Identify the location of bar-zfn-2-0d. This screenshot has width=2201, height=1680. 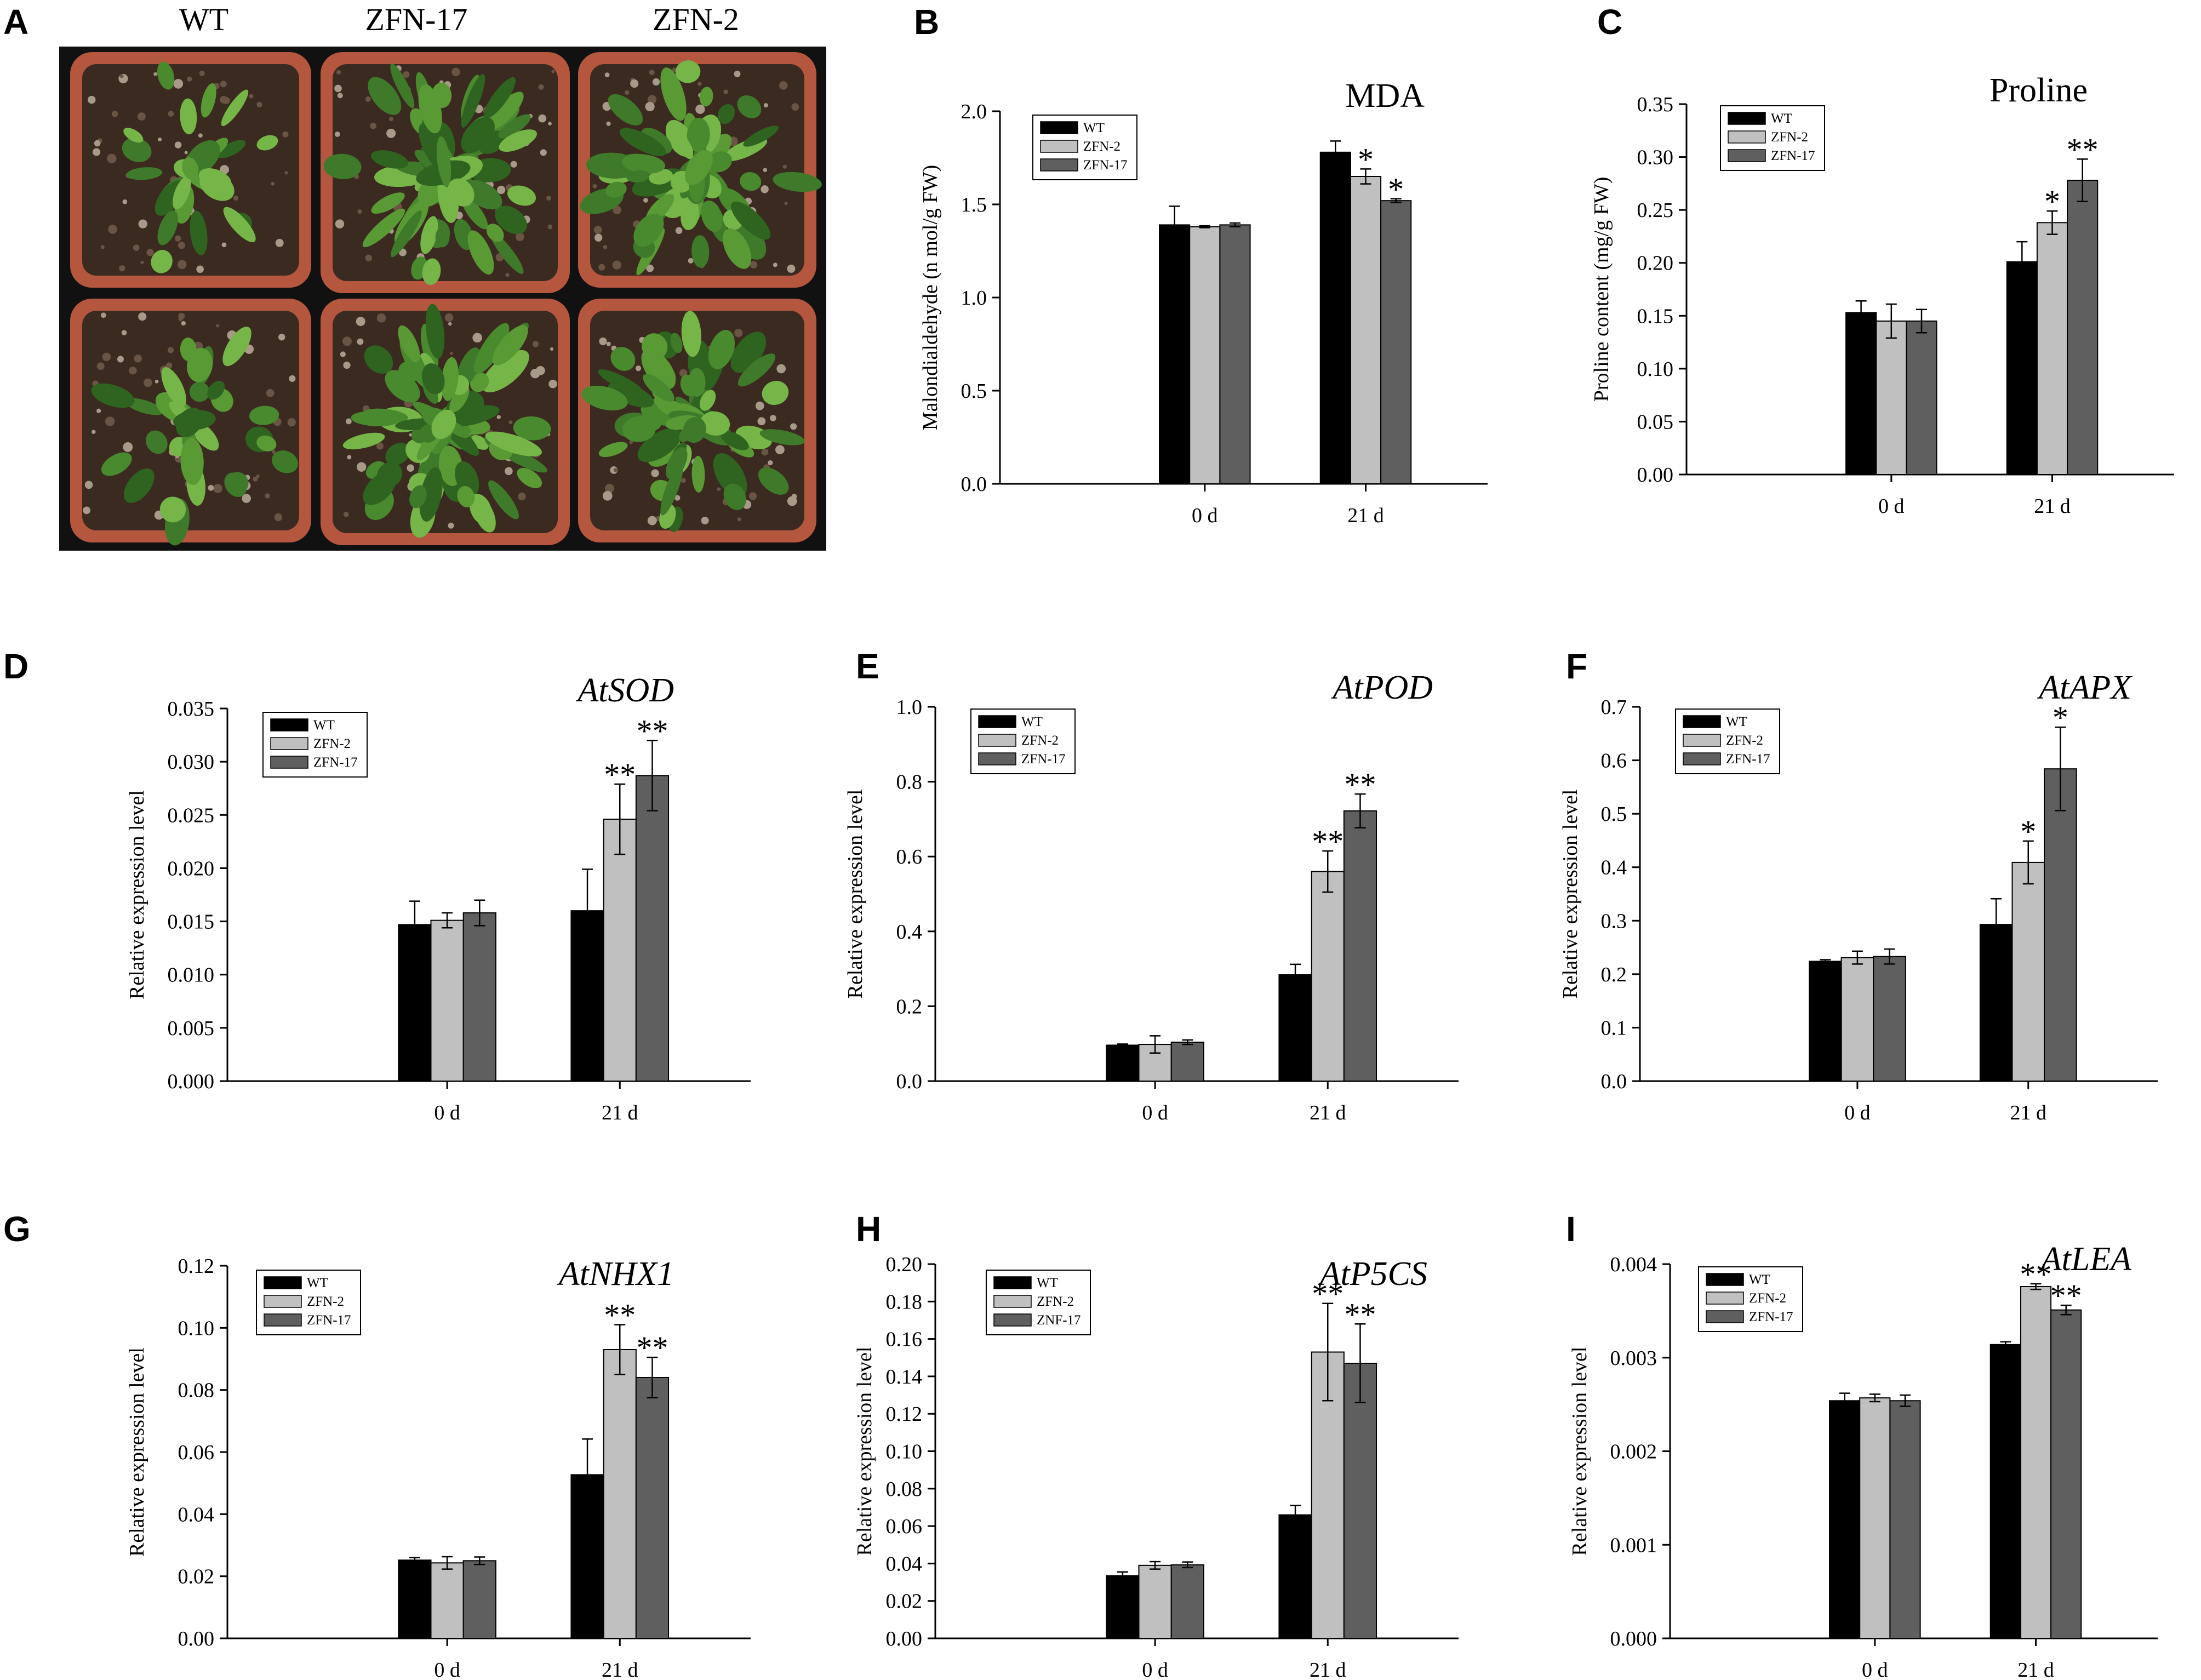
(1155, 1601).